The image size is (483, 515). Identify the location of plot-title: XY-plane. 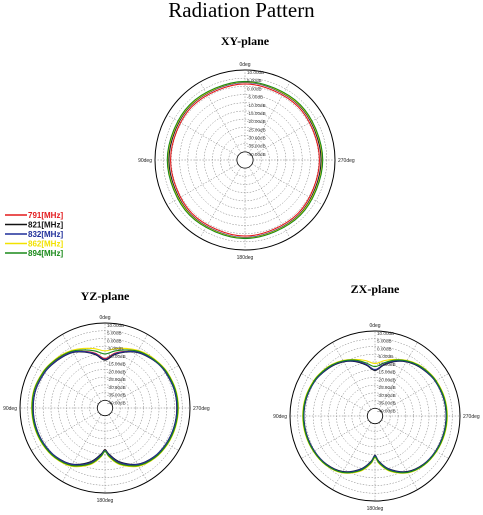
(245, 41).